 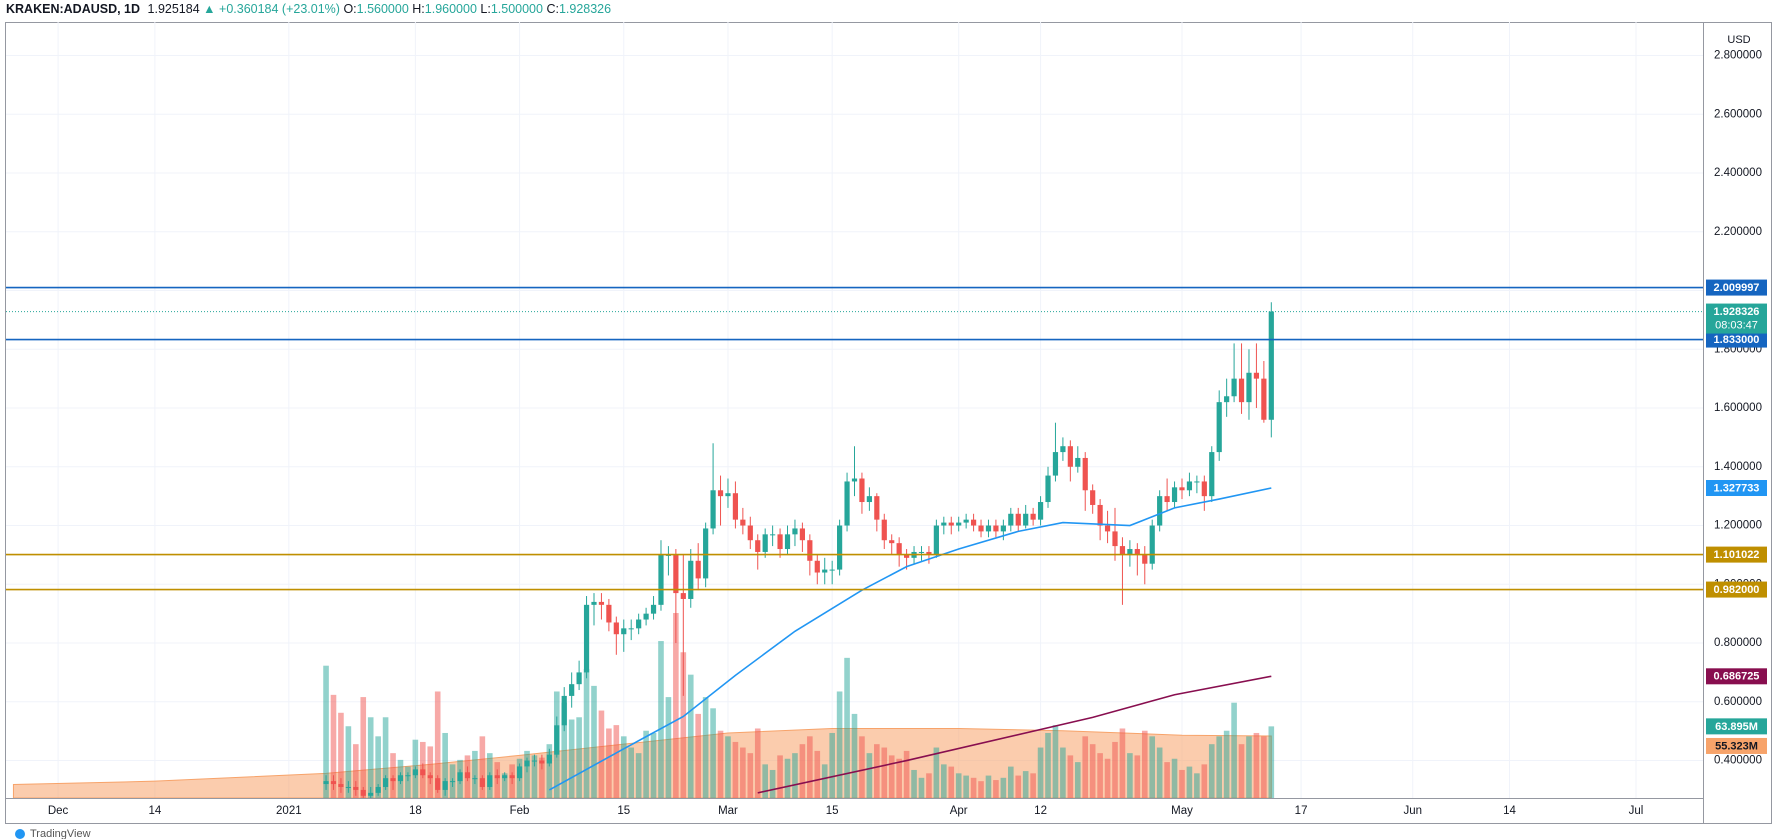 I want to click on x-tick-label: Apr, so click(x=959, y=811).